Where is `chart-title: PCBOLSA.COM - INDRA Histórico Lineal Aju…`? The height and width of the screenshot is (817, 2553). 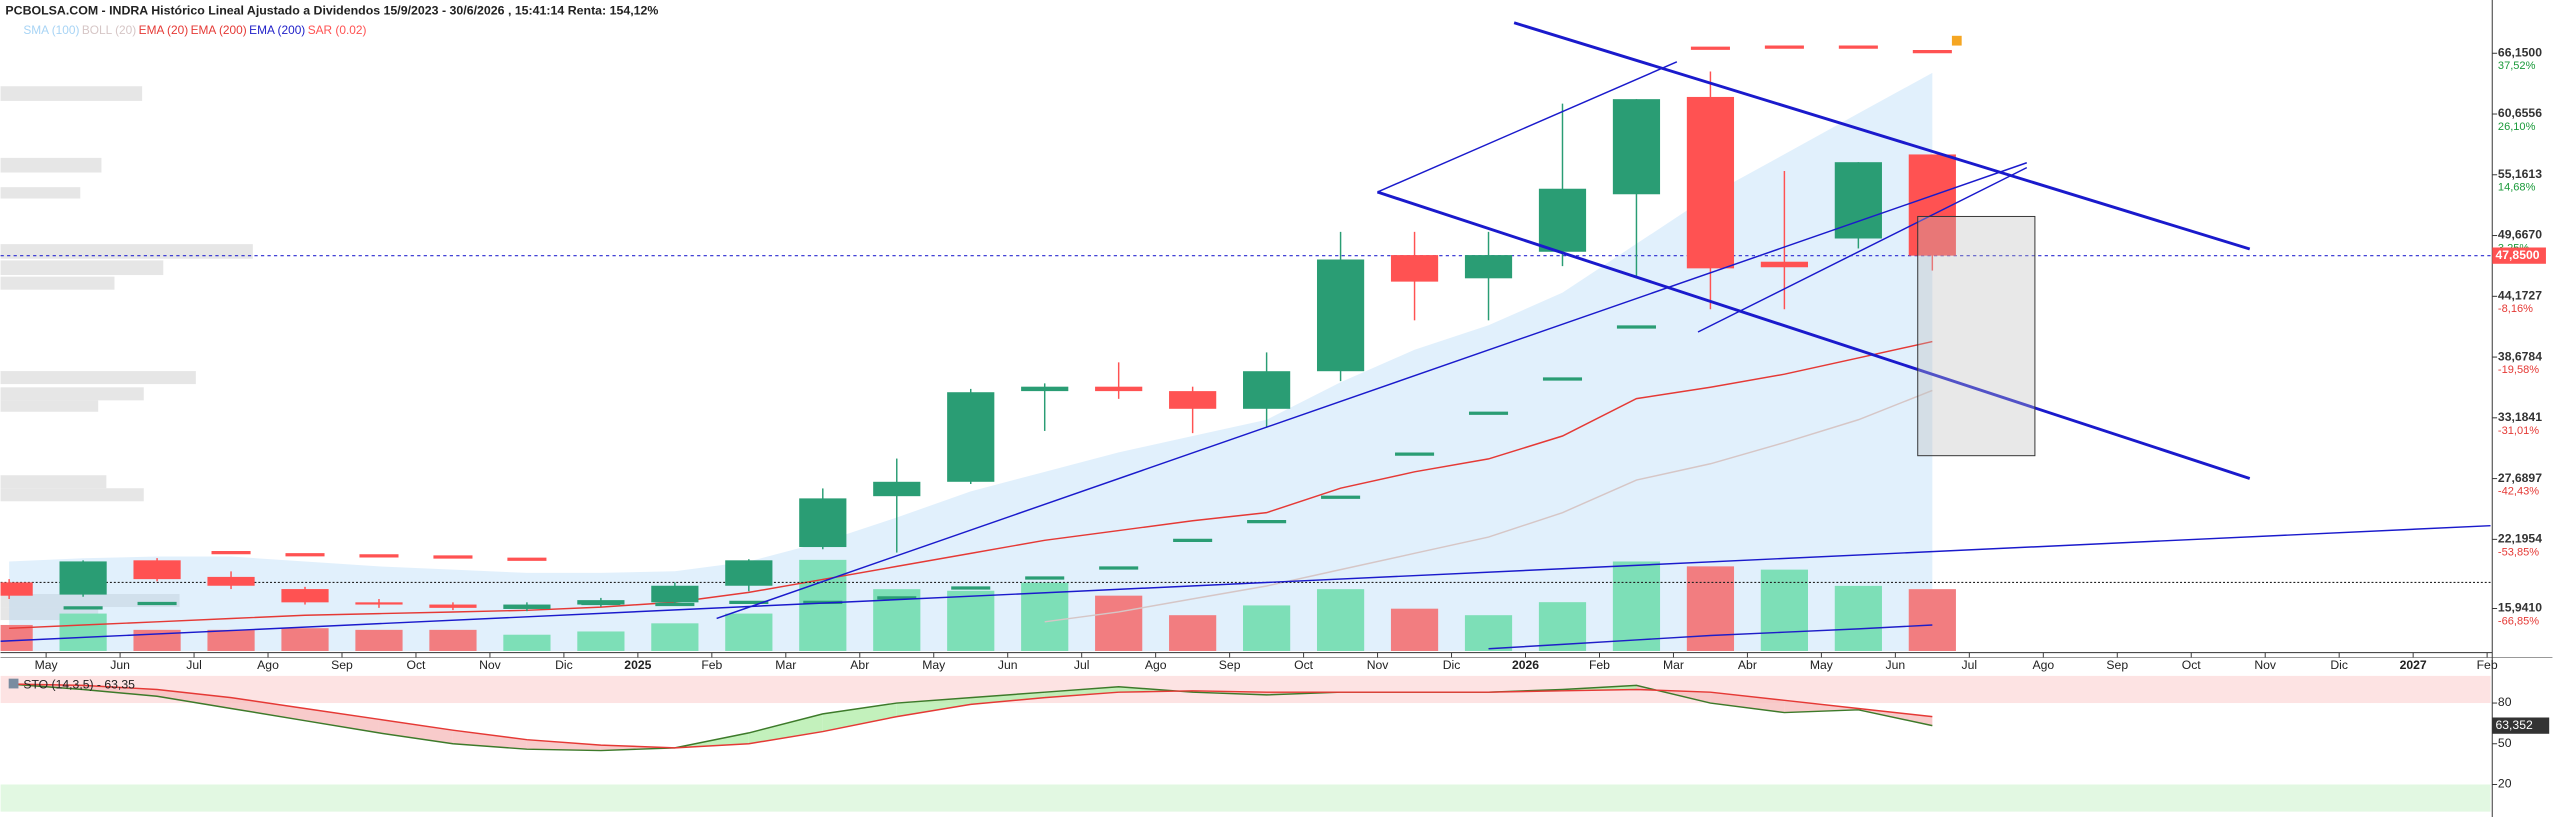
chart-title: PCBOLSA.COM - INDRA Histórico Lineal Aju… is located at coordinates (331, 11).